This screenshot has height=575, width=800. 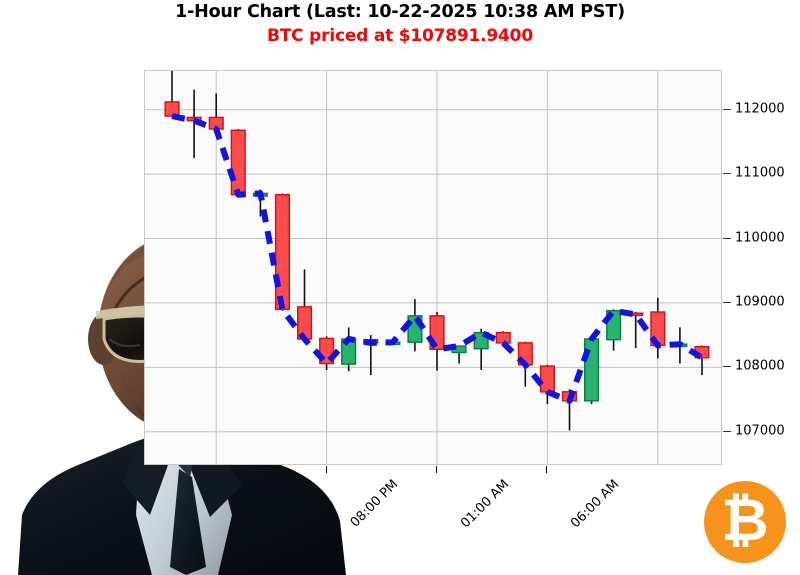 I want to click on y-tick-label: 108000, so click(x=760, y=366).